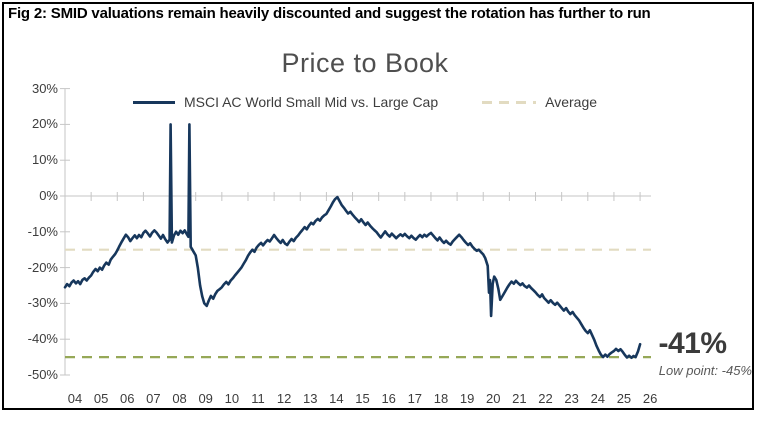 Image resolution: width=770 pixels, height=423 pixels. Describe the element at coordinates (205, 398) in the screenshot. I see `x-tick-label: 09` at that location.